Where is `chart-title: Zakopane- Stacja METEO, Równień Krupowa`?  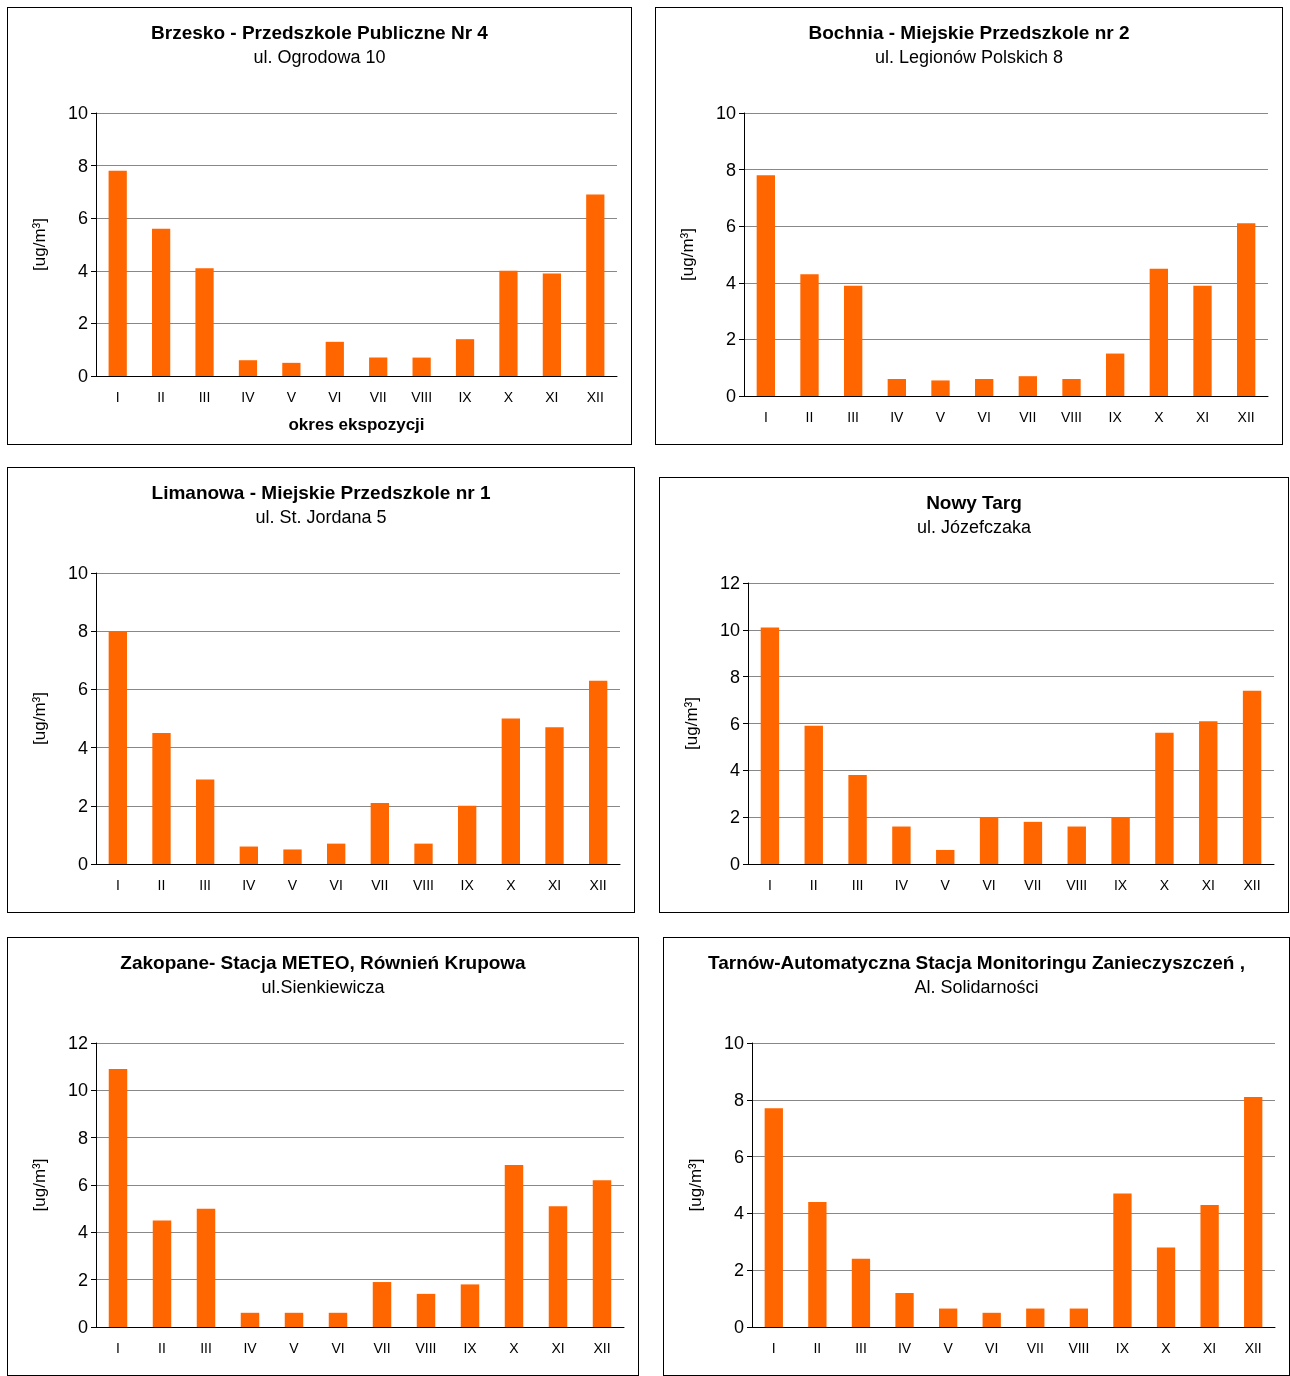
chart-title: Zakopane- Stacja METEO, Równień Krupowa is located at coordinates (323, 962).